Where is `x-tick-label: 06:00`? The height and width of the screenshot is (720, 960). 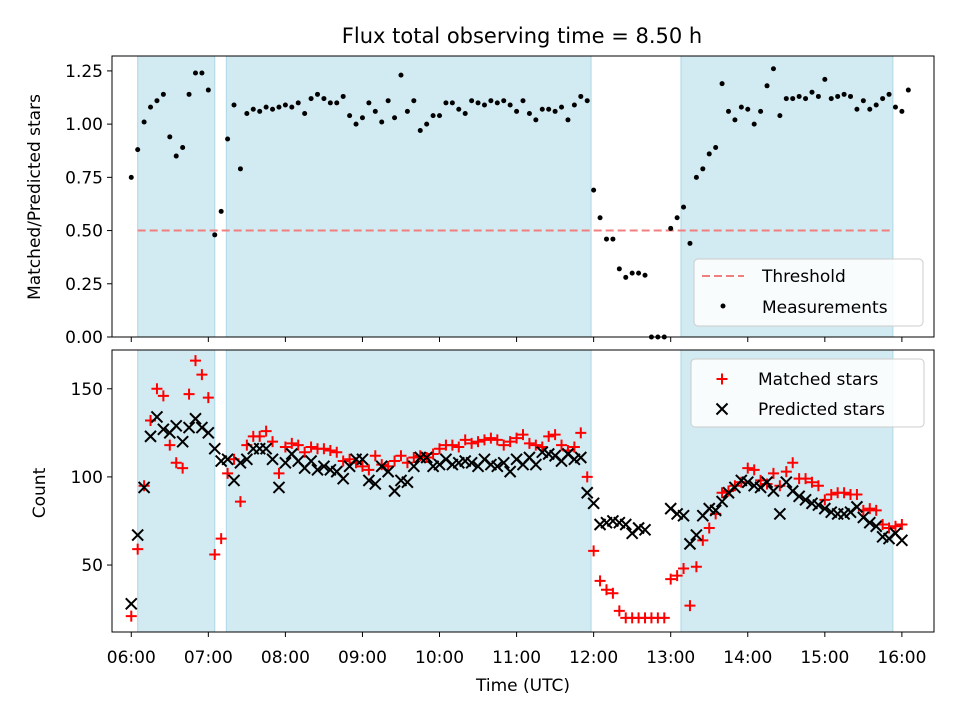
x-tick-label: 06:00 is located at coordinates (131, 658).